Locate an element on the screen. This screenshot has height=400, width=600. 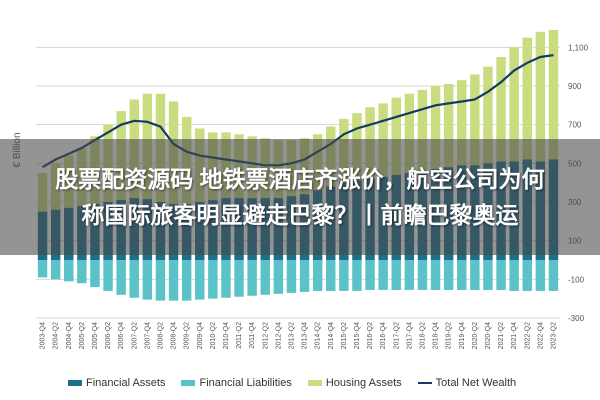
x-tick-label: 2015-Q2 is located at coordinates (344, 335).